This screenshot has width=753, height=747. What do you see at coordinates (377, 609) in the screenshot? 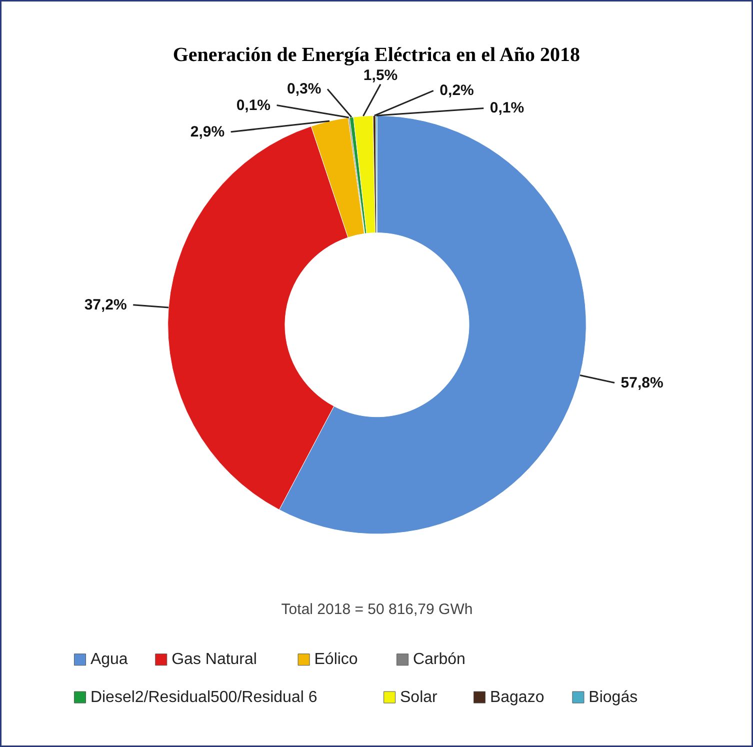
I see `text: Total 2018 = 50 816,79 GWh` at bounding box center [377, 609].